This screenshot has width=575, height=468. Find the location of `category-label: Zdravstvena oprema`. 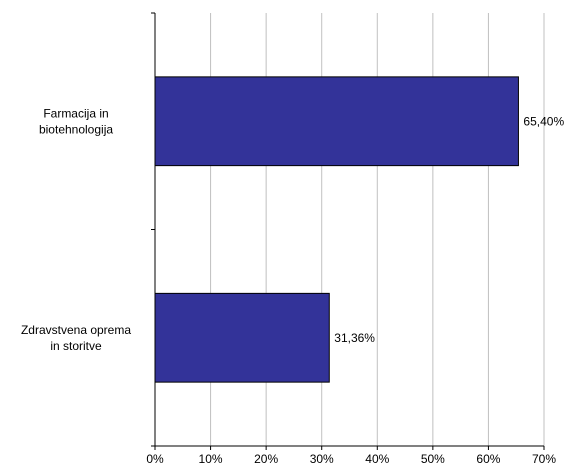

category-label: Zdravstvena oprema is located at coordinates (76, 330).